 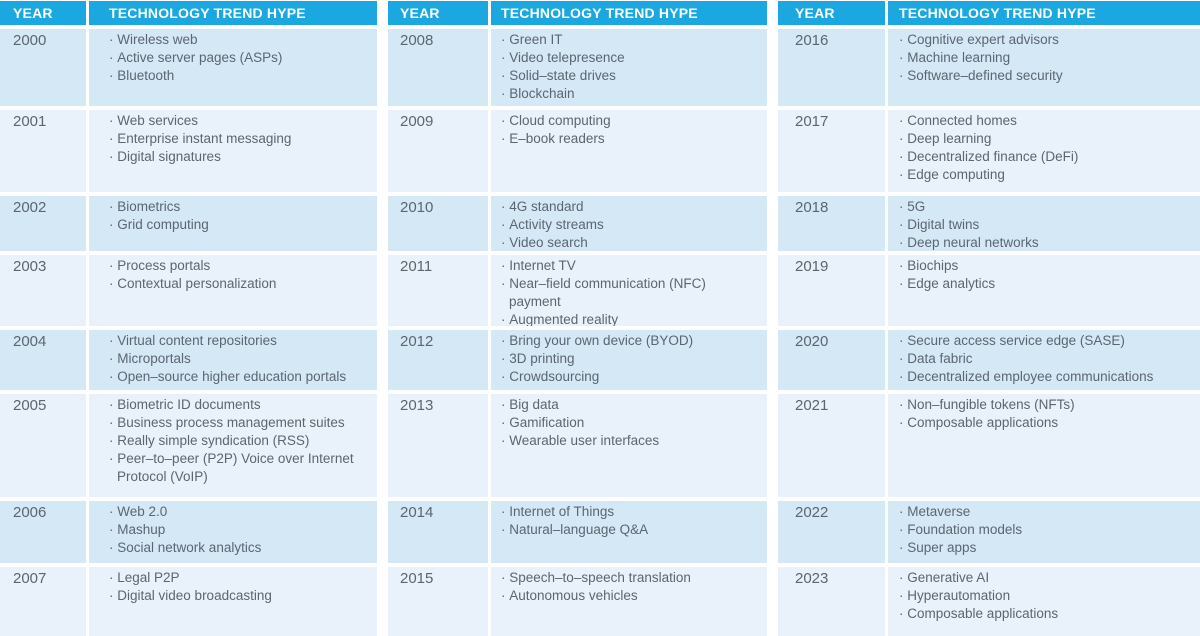 I want to click on trend-item: · Biometrics, so click(x=239, y=207).